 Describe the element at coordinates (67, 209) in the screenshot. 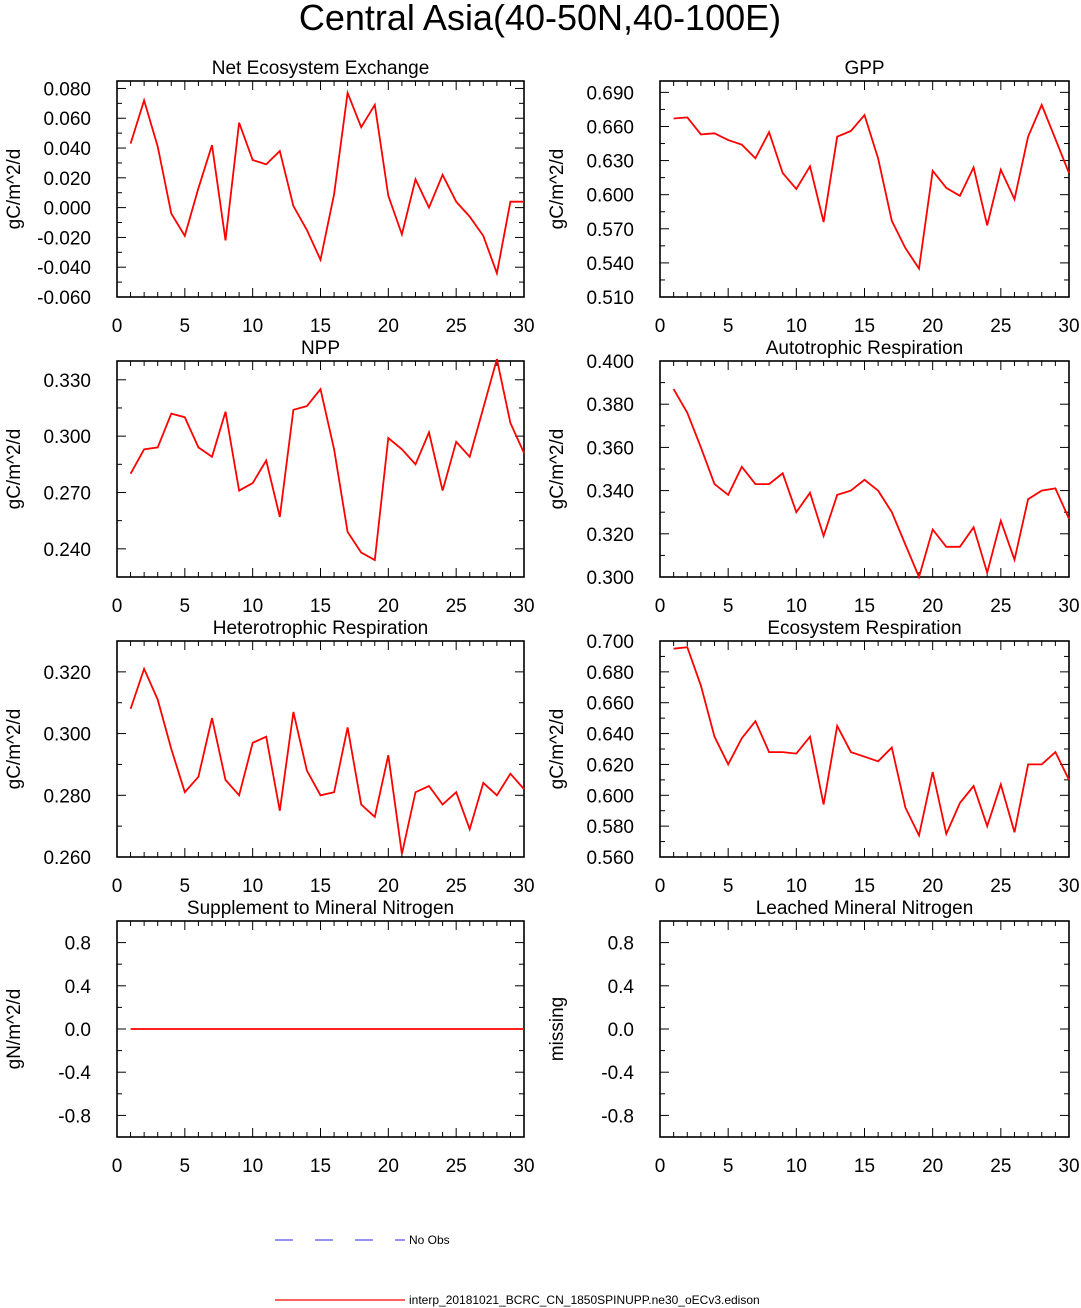

I see `y-tick-label: 0.000` at that location.